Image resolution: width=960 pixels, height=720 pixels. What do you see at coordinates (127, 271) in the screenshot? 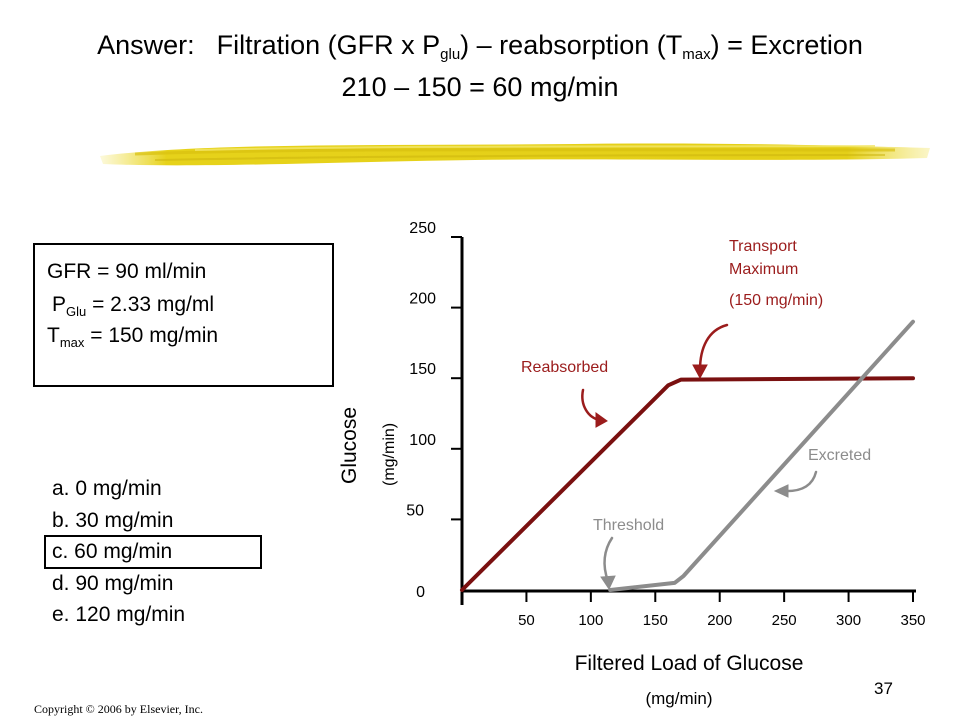
I see `gfr-value: GFR = 90 ml/min` at bounding box center [127, 271].